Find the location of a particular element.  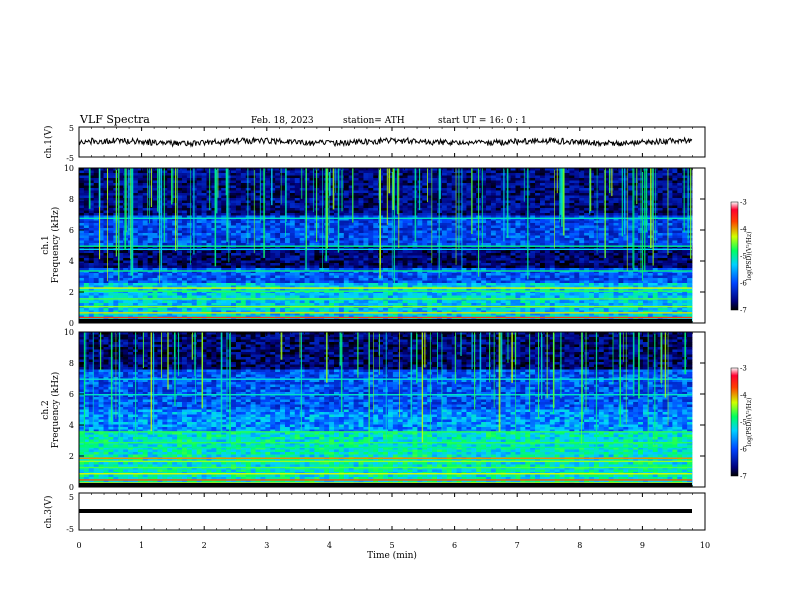

ch1-ytick-bottom: -5 is located at coordinates (70, 158).